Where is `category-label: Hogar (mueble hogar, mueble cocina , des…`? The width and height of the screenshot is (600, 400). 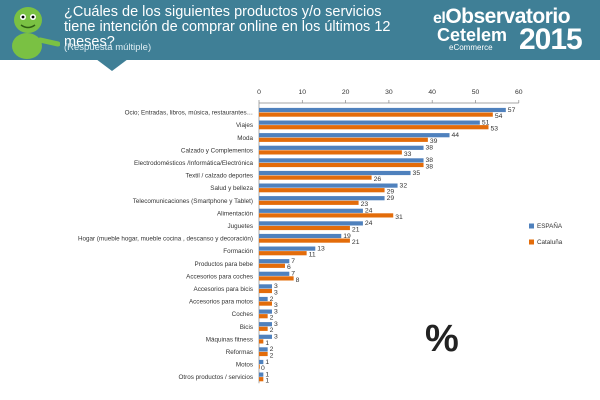 category-label: Hogar (mueble hogar, mueble cocina , des… is located at coordinates (165, 239).